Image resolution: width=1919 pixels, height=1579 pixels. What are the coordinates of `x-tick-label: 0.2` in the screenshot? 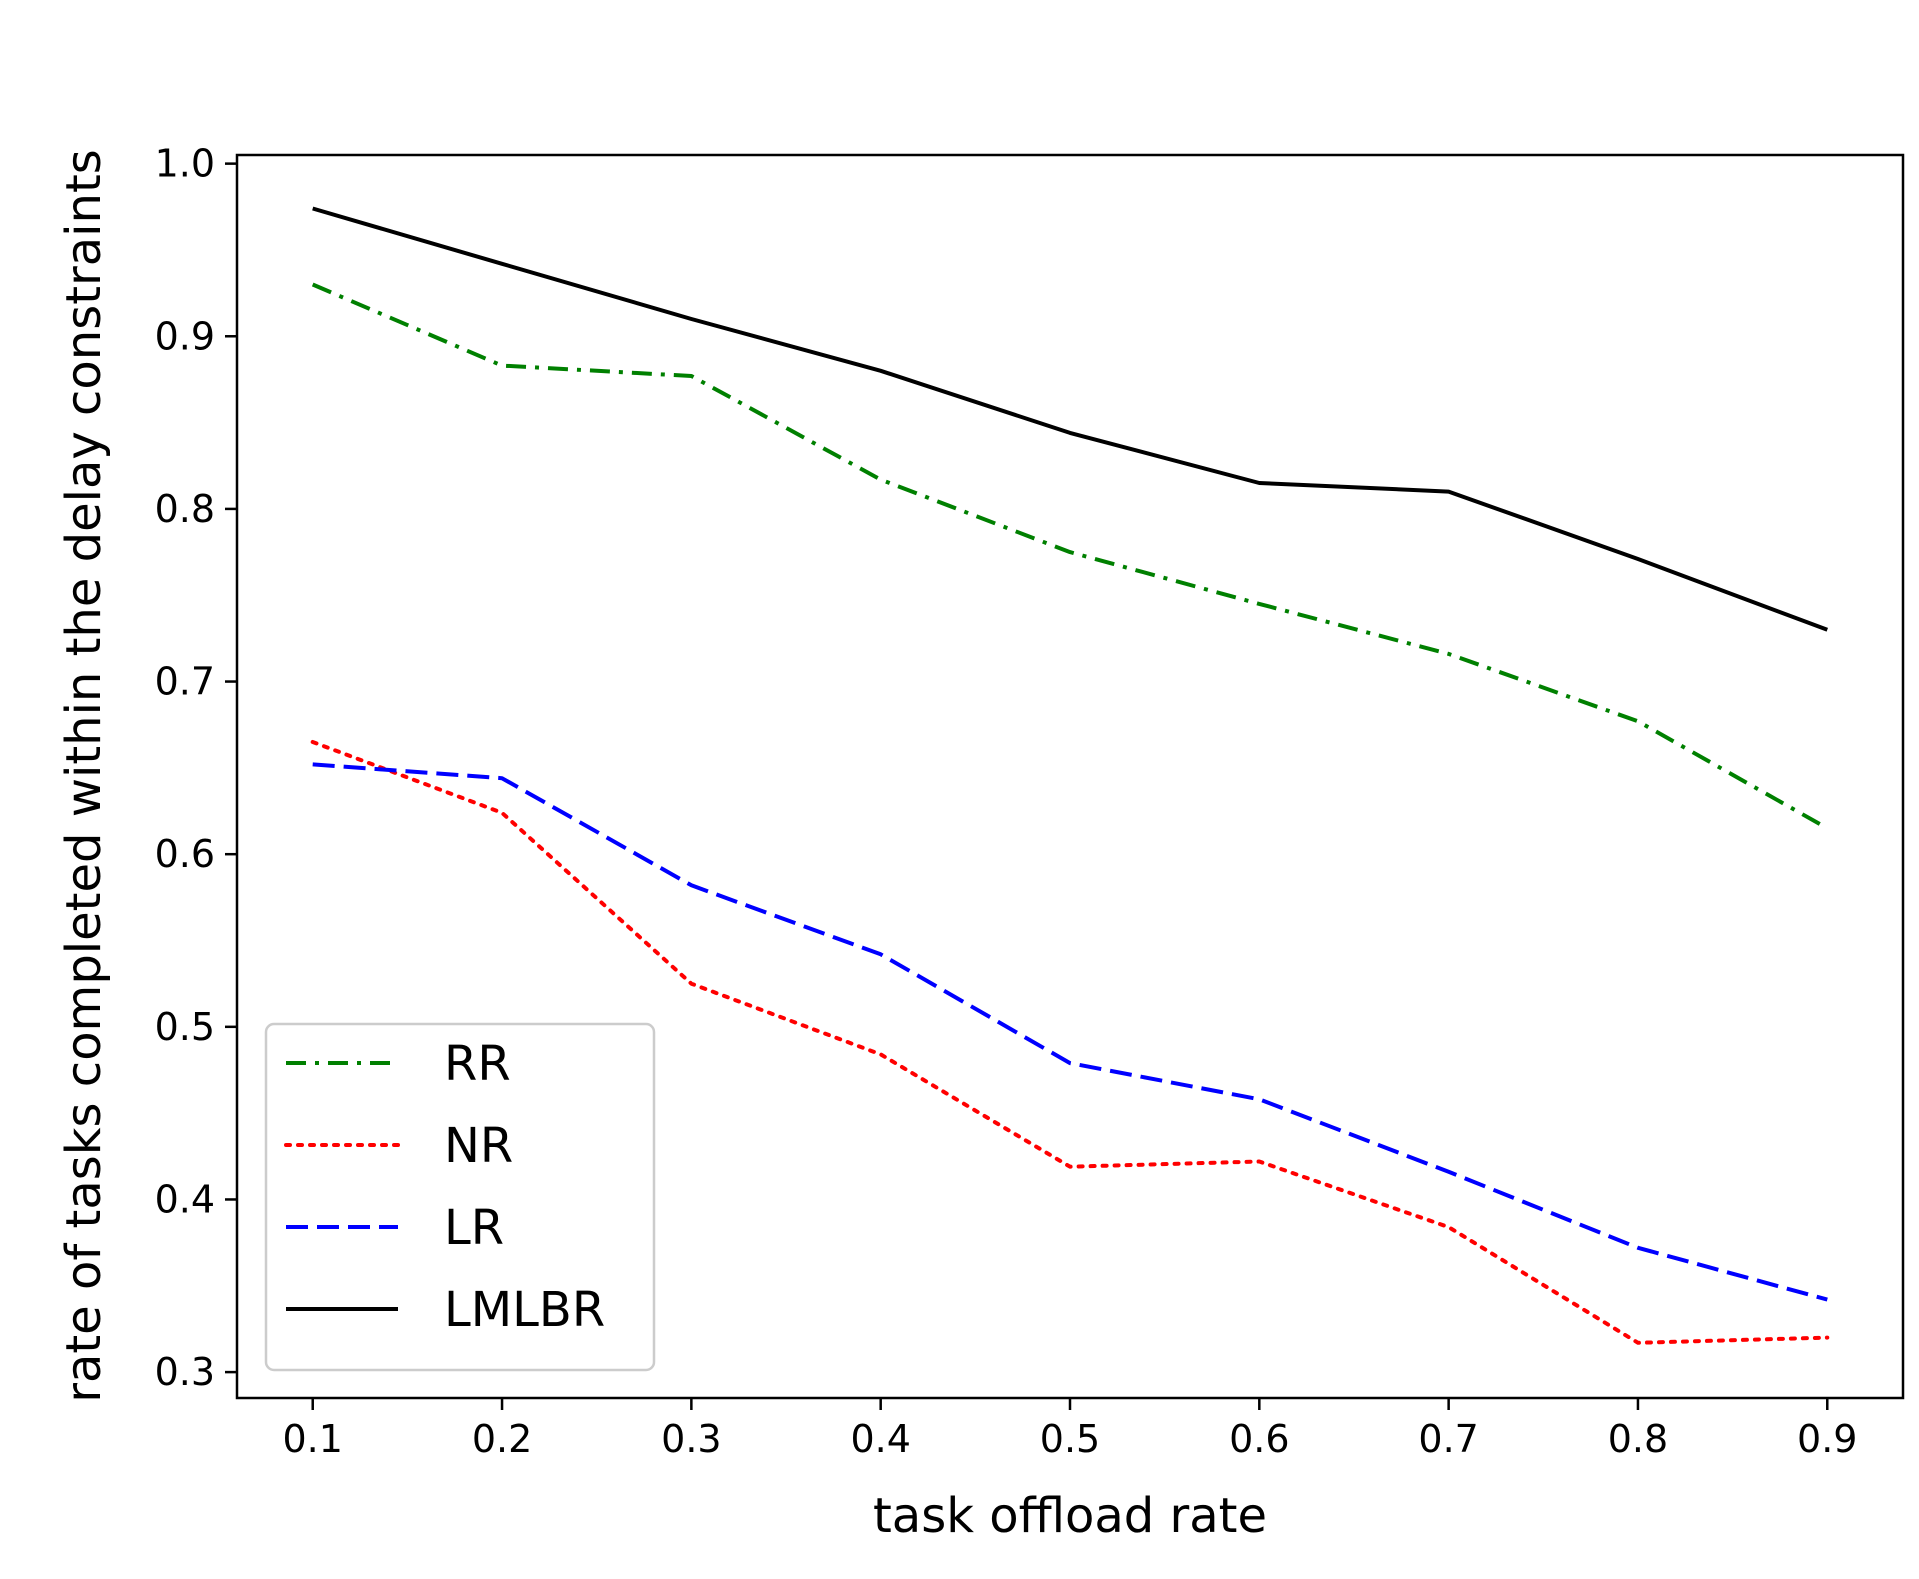 It's located at (502, 1439).